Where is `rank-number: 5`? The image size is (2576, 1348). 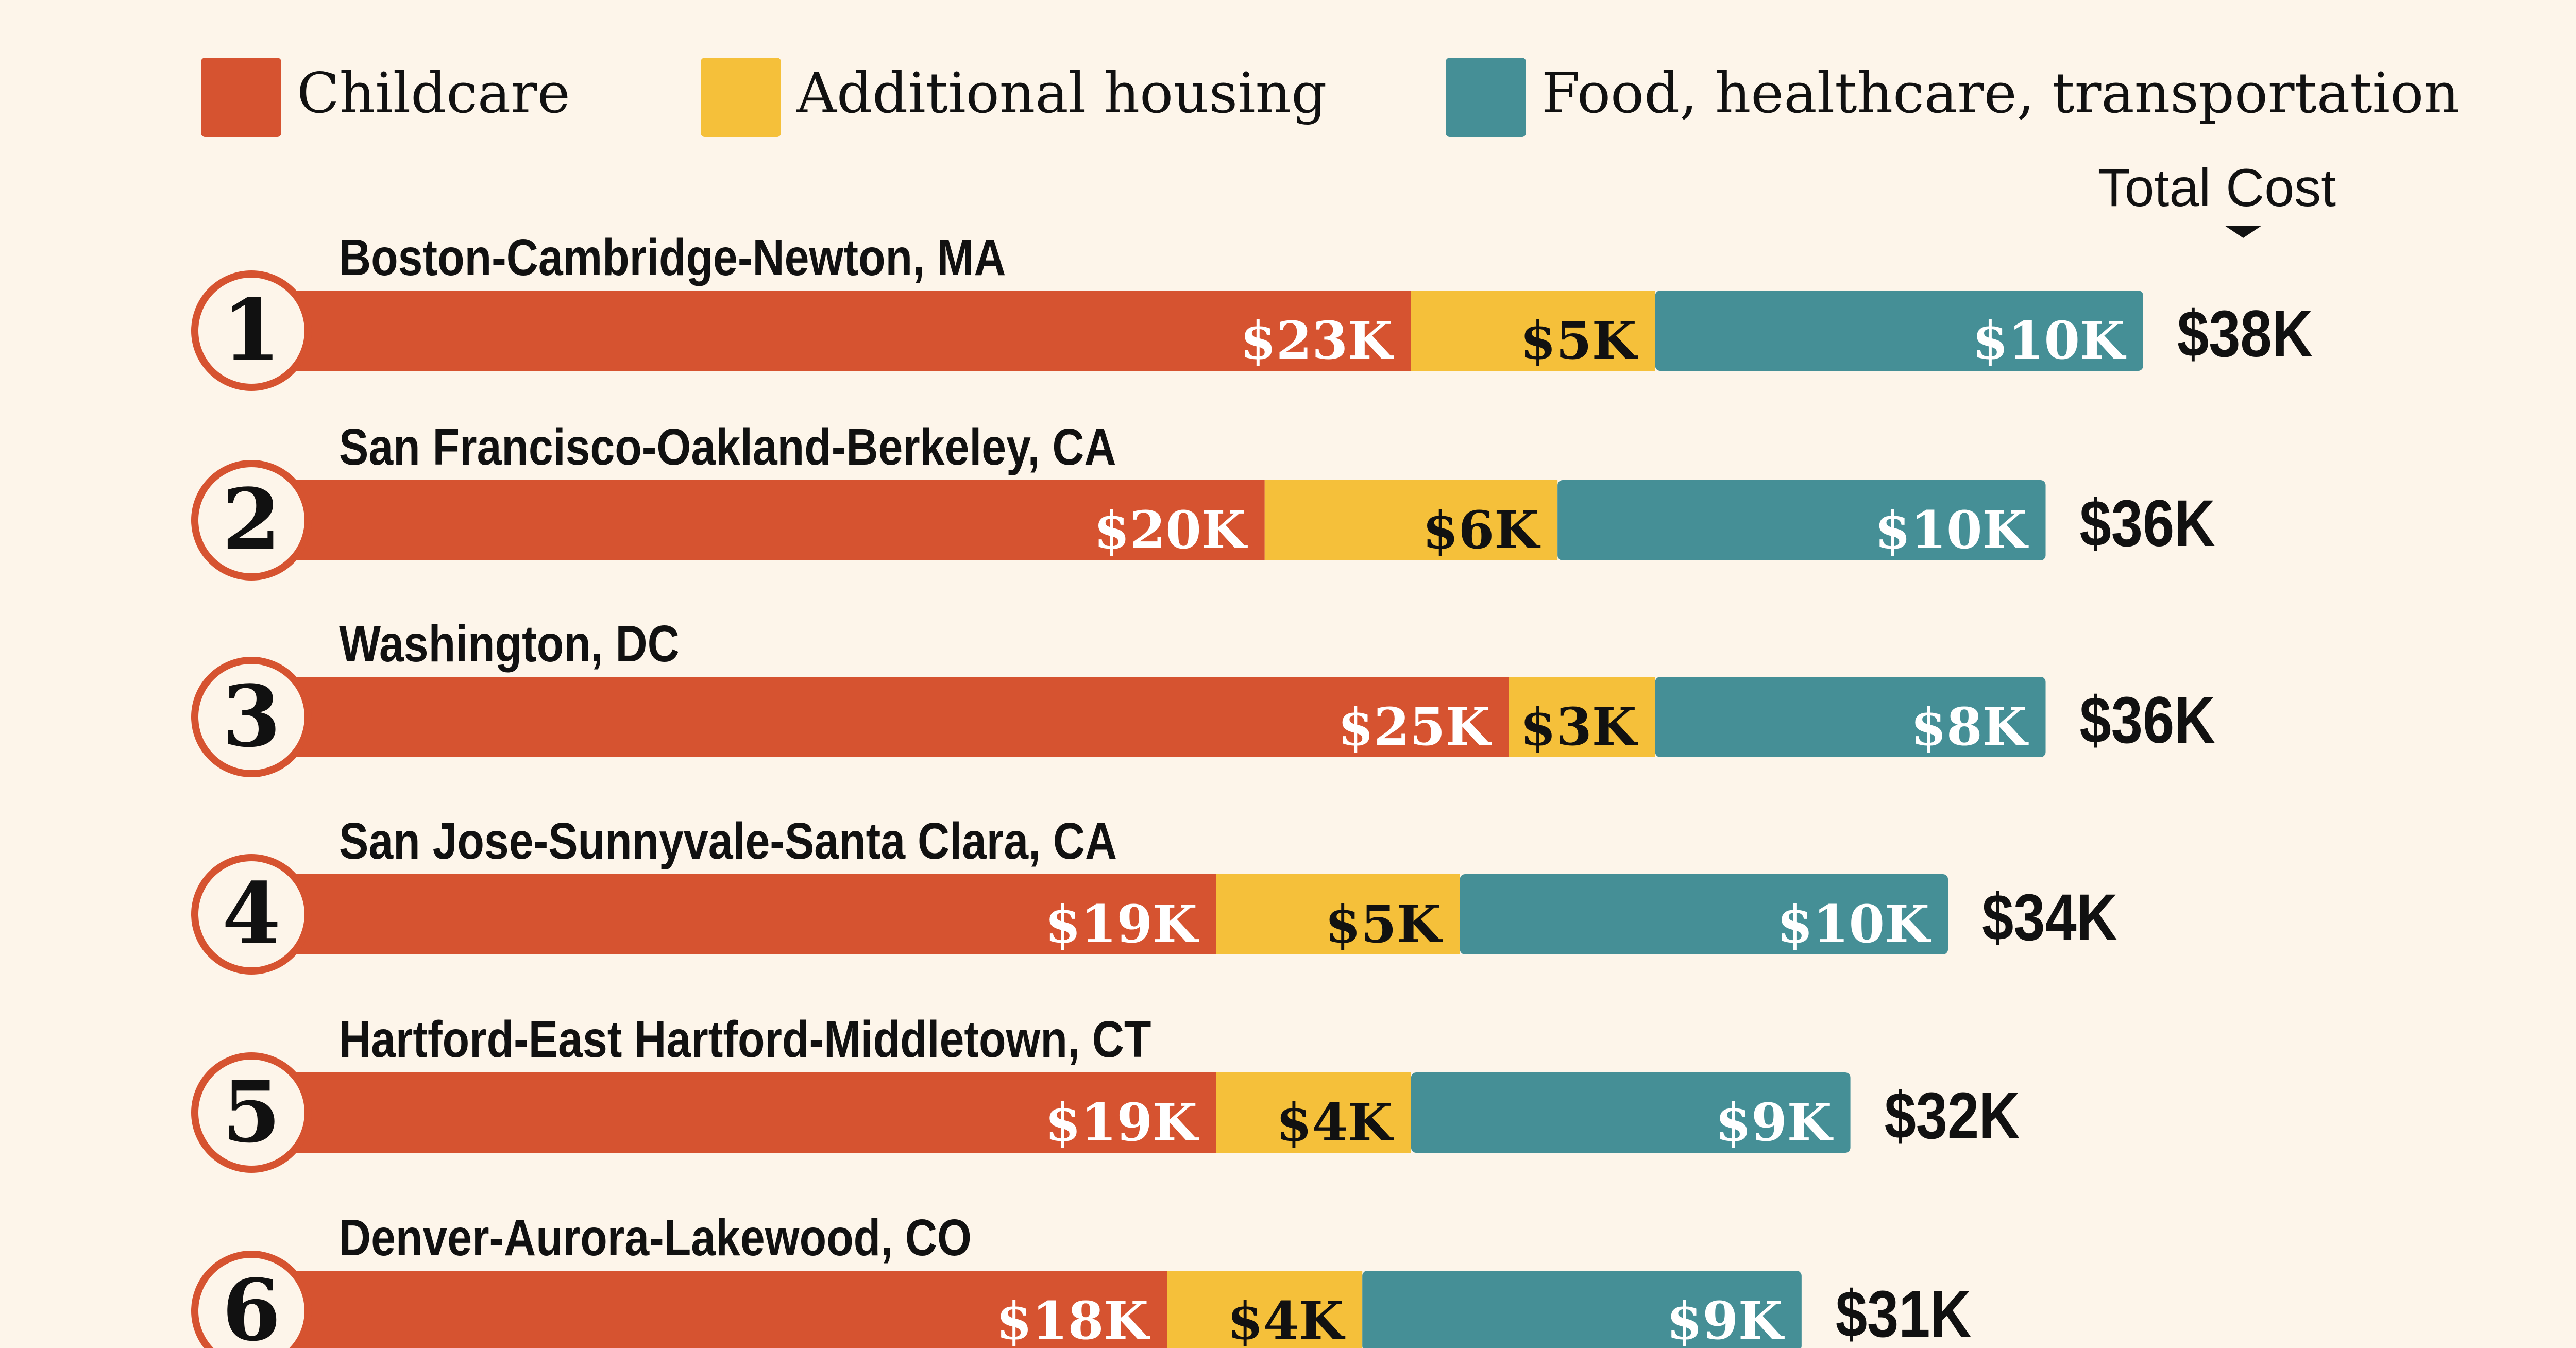 rank-number: 5 is located at coordinates (251, 1112).